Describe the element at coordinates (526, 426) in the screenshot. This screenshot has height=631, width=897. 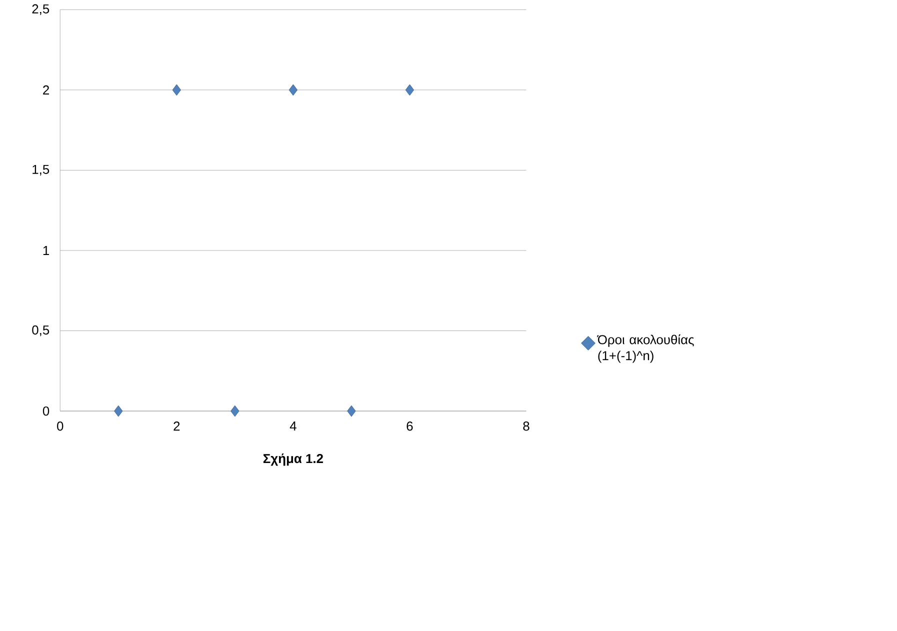
I see `x-tick-label: 8` at that location.